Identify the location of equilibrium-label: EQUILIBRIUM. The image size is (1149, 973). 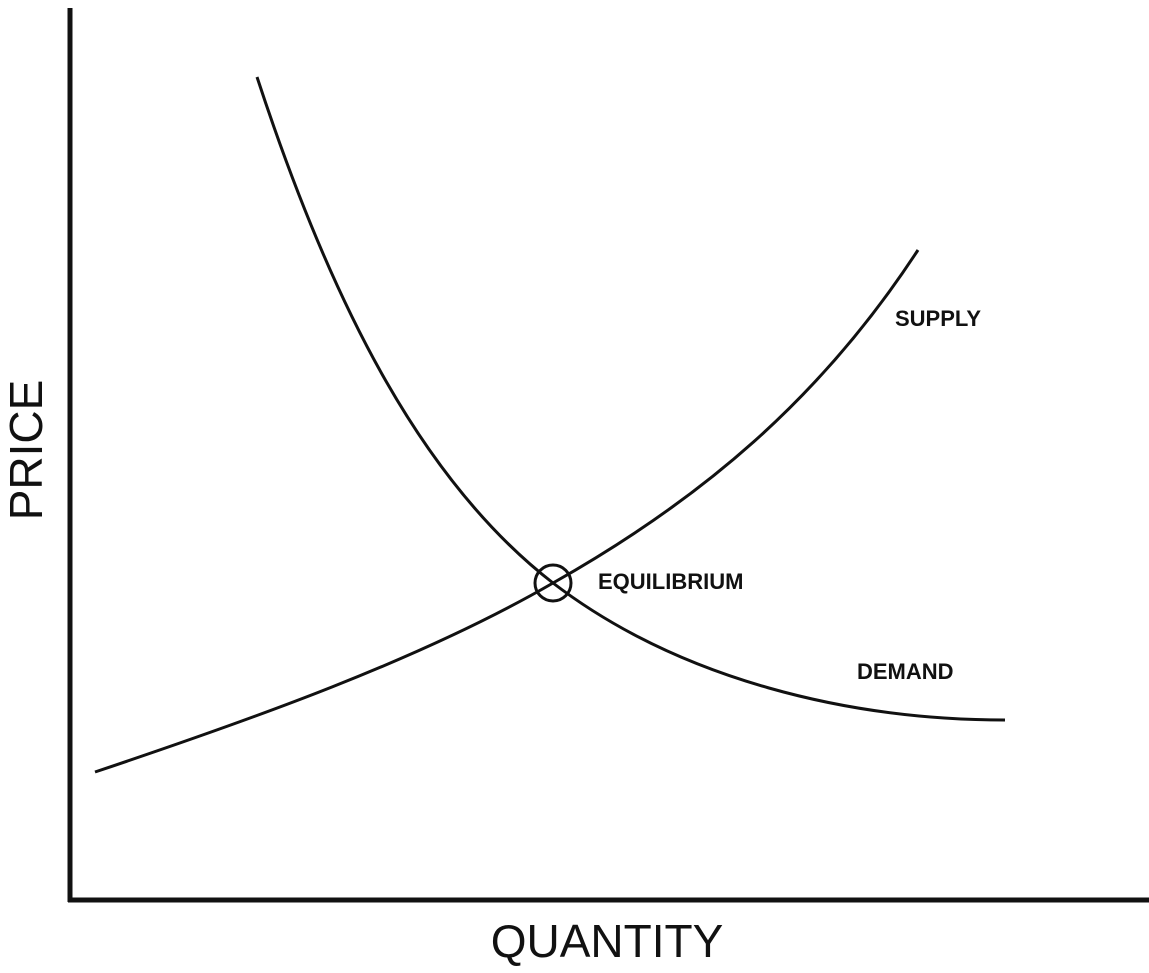
(670, 581).